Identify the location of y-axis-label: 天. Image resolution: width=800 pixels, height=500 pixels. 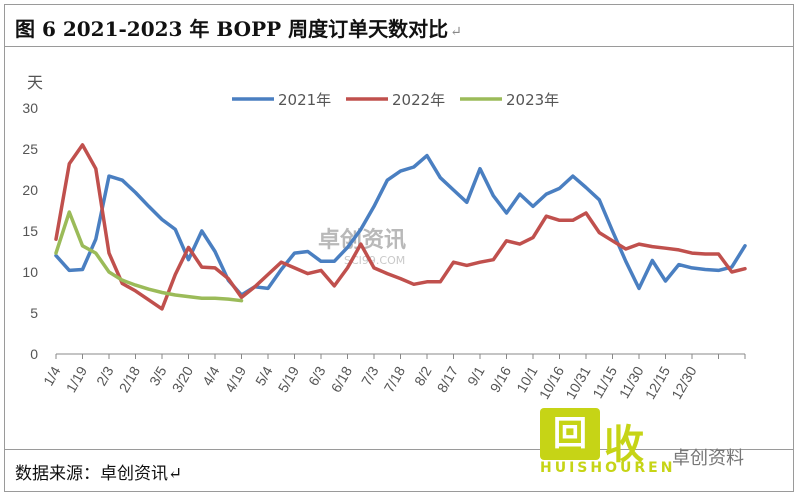
(35, 82).